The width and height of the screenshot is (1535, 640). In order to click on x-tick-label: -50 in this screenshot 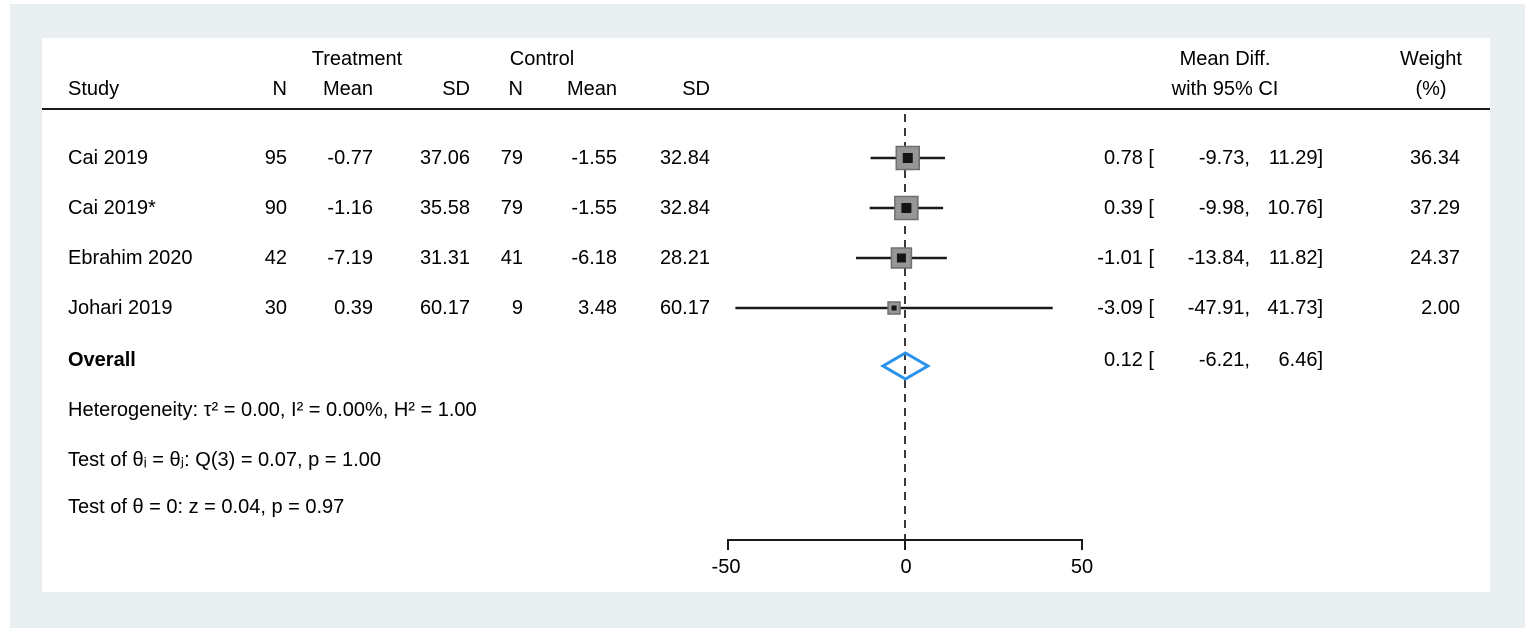, I will do `click(726, 567)`.